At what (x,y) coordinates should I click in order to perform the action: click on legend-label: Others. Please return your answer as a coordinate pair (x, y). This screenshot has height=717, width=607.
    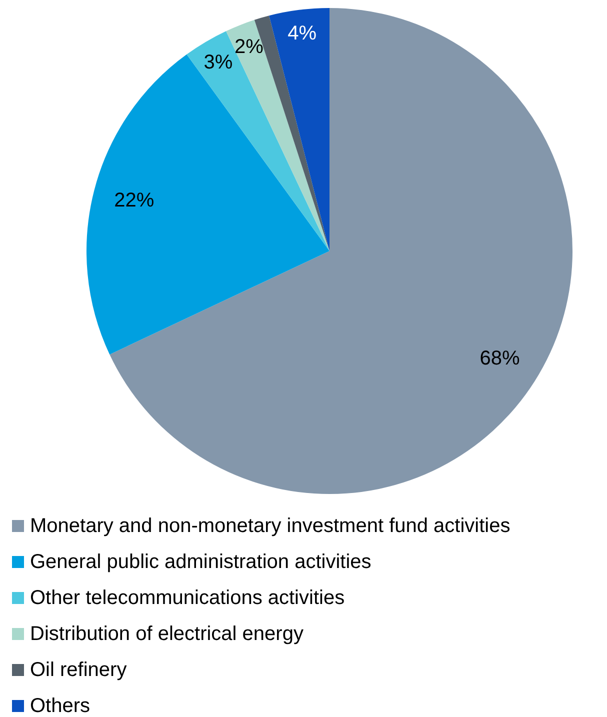
    Looking at the image, I should click on (60, 705).